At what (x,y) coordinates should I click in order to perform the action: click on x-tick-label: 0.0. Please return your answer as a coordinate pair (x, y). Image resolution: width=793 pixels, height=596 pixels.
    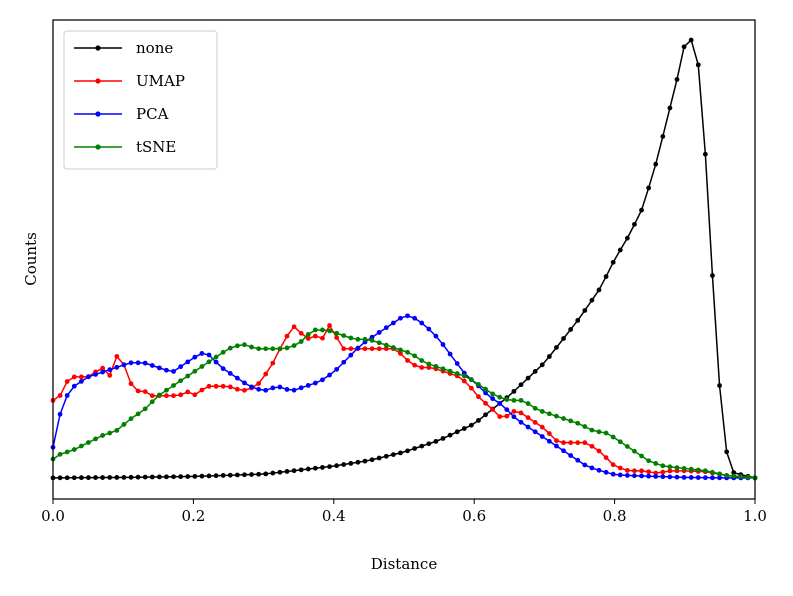
    Looking at the image, I should click on (53, 516).